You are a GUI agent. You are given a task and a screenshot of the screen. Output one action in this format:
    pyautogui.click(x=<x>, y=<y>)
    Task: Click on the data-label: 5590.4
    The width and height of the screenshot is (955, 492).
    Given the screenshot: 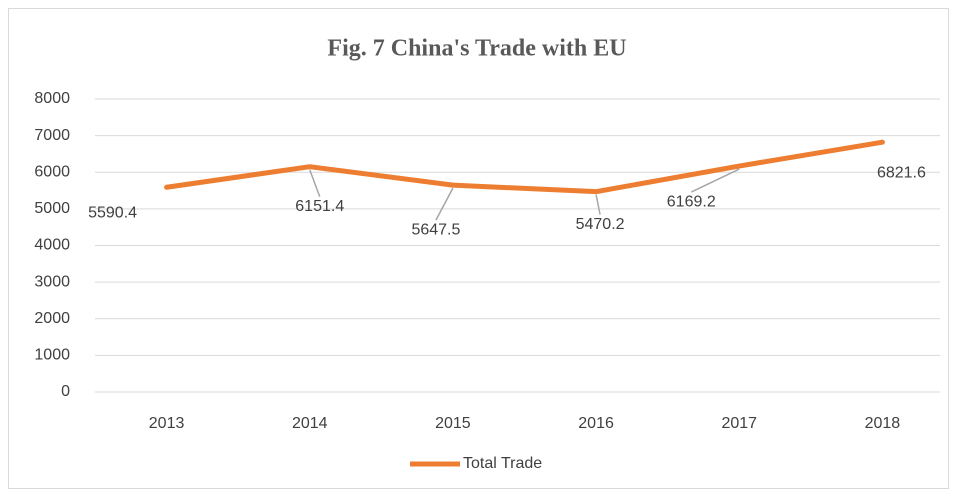 What is the action you would take?
    pyautogui.click(x=112, y=212)
    